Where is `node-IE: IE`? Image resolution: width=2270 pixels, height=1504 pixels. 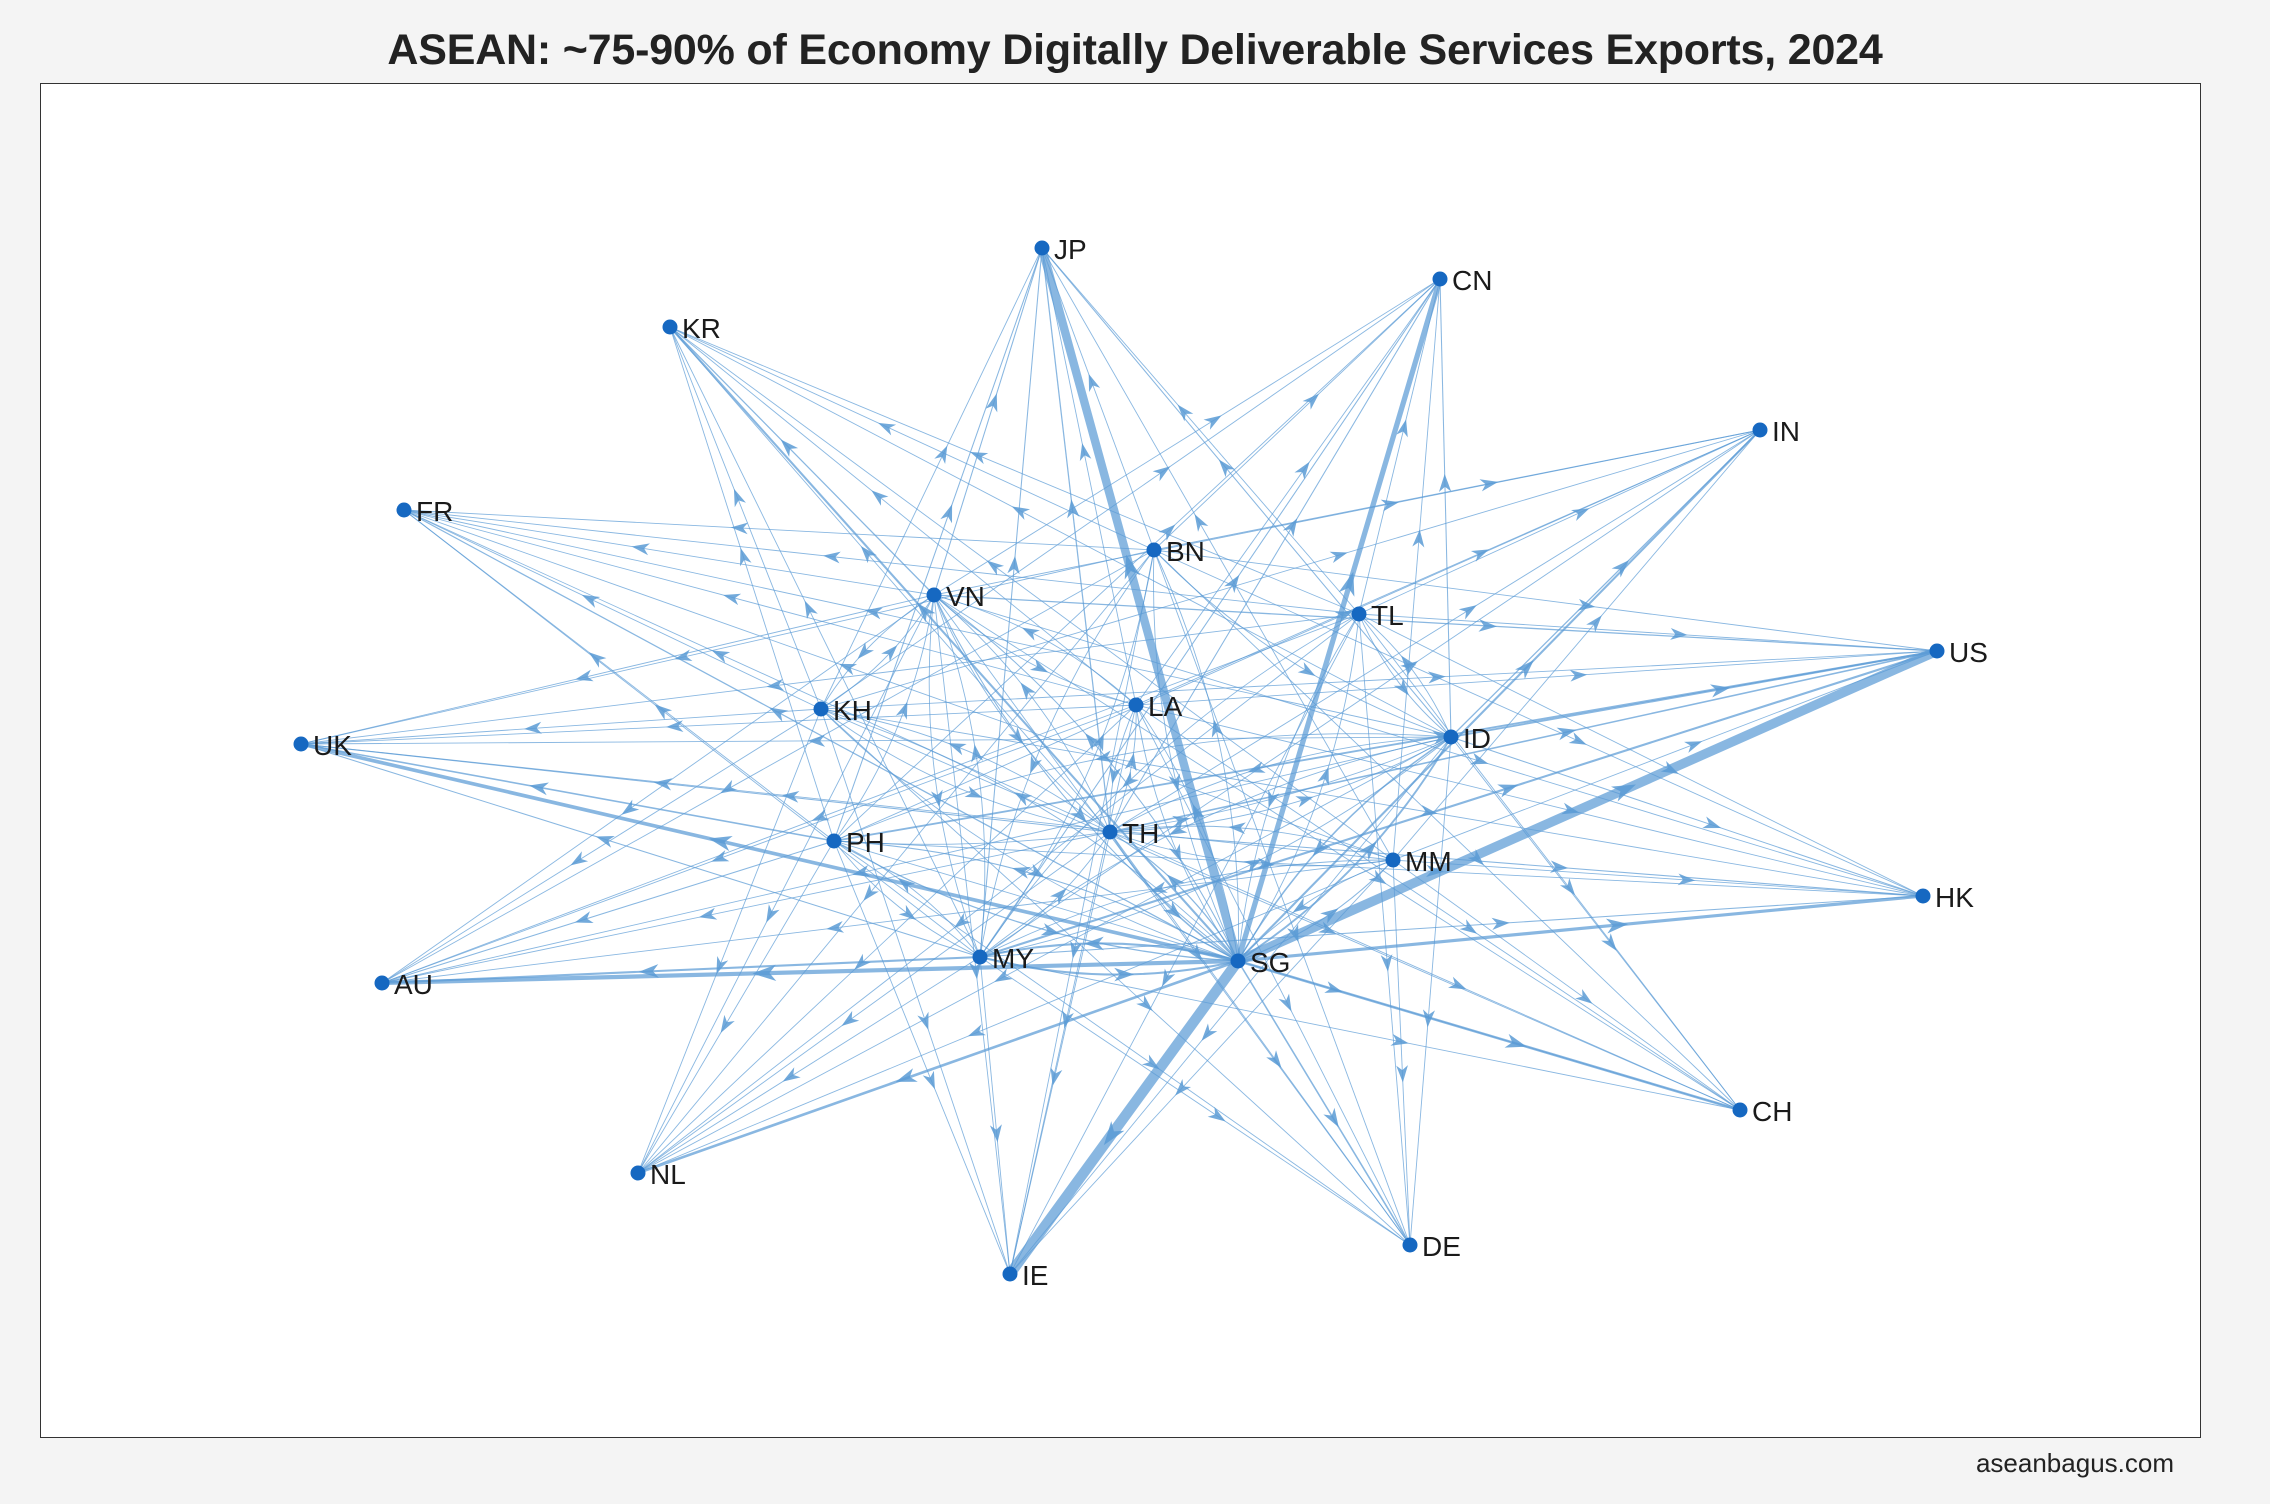
node-IE: IE is located at coordinates (1025, 1275).